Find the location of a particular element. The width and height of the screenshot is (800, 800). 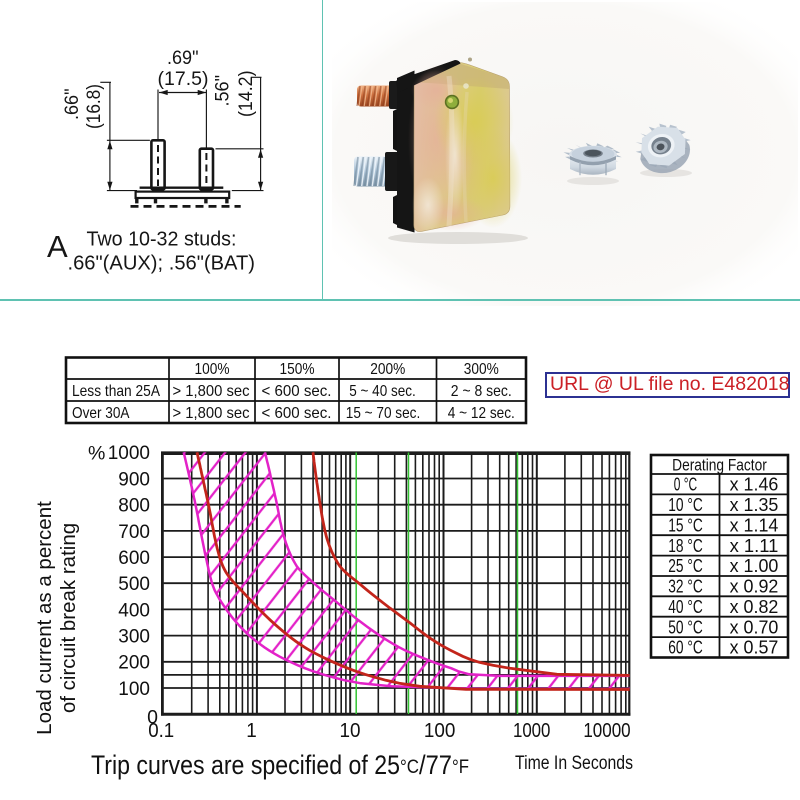

svg-text: 4 ~ 12 sec. is located at coordinates (481, 413).